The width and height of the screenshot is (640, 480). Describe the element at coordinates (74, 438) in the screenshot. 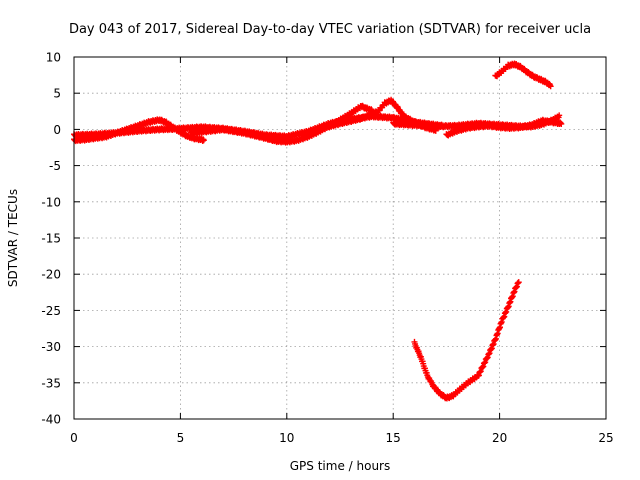

I see `x-tick-label: 0` at that location.